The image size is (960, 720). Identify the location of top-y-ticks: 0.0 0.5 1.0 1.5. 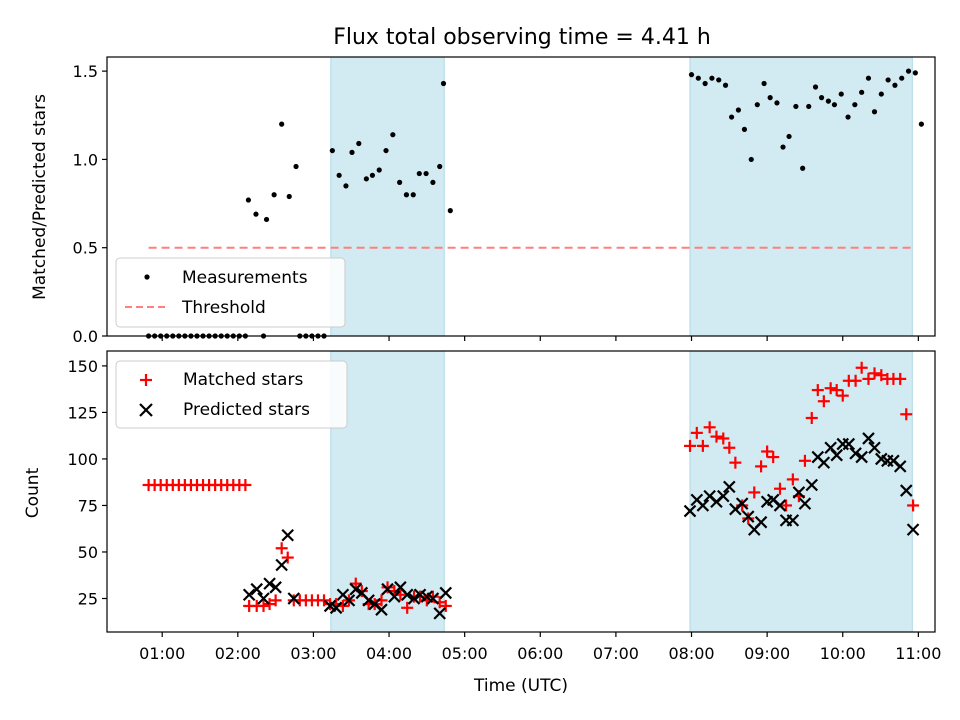
(90, 204).